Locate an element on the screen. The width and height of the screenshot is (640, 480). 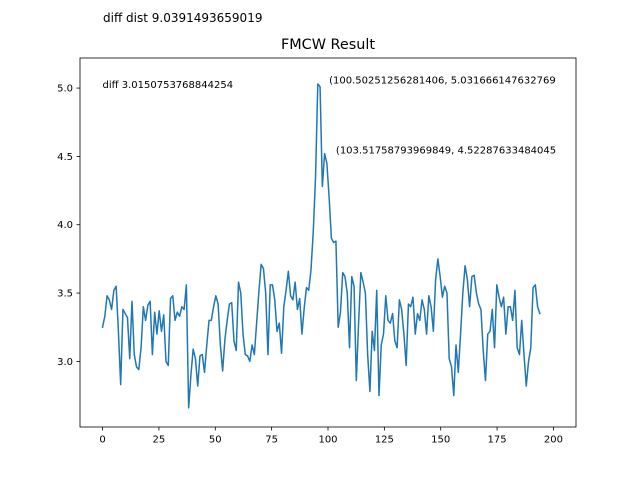
y-tick-label: 5.0 is located at coordinates (65, 89).